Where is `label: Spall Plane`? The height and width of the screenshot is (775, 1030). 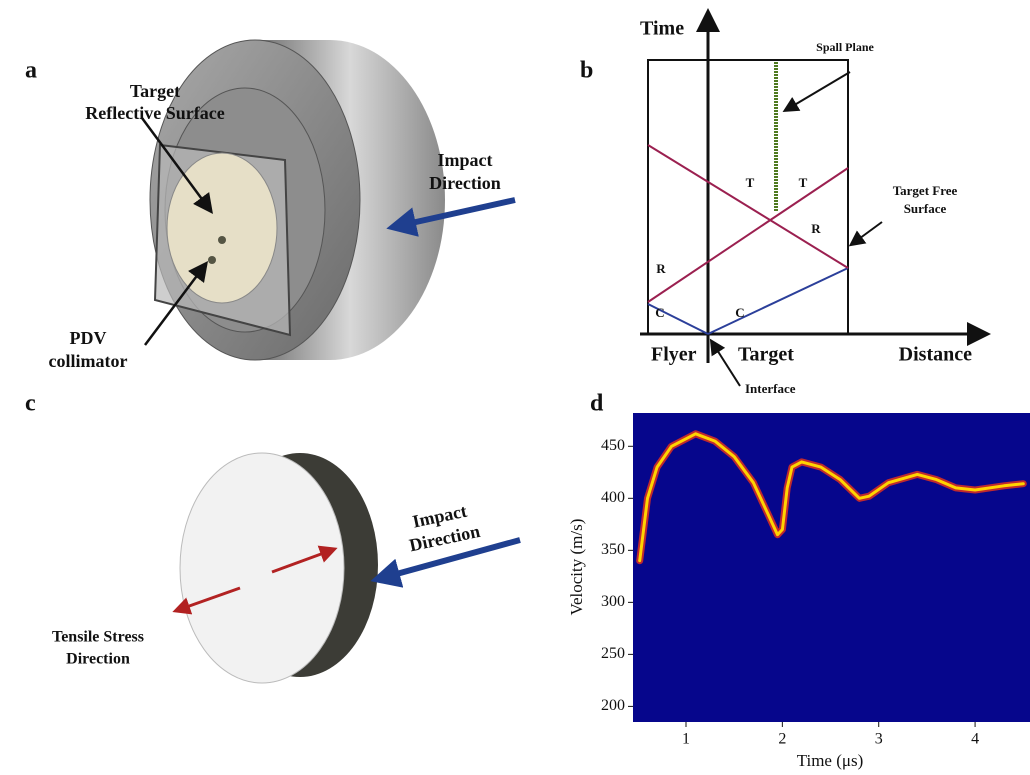
label: Spall Plane is located at coordinates (845, 47).